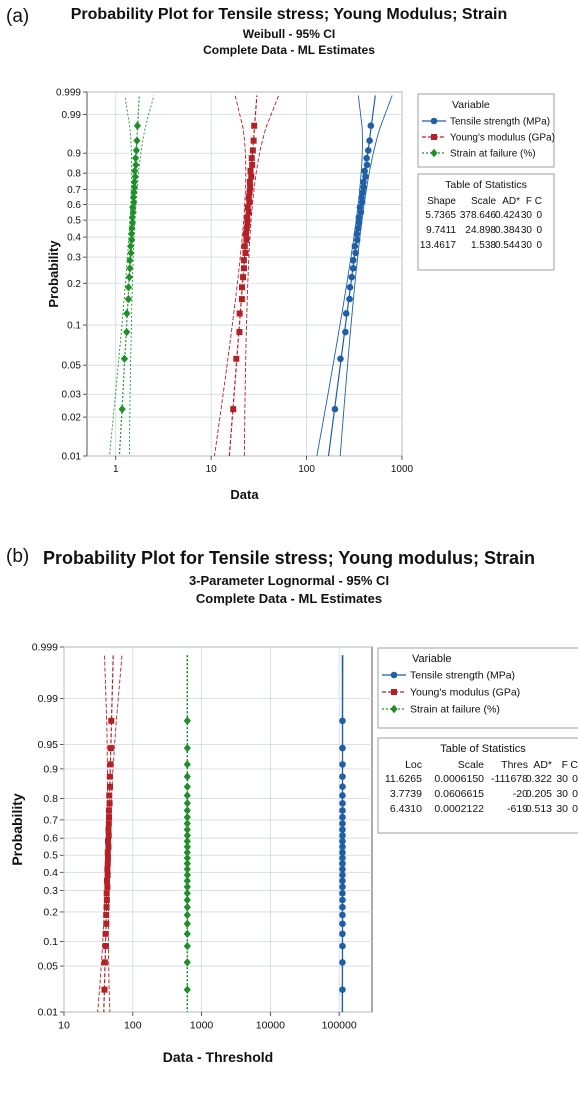 This screenshot has width=578, height=1106. What do you see at coordinates (50, 769) in the screenshot?
I see `y-tick-label: 0.9` at bounding box center [50, 769].